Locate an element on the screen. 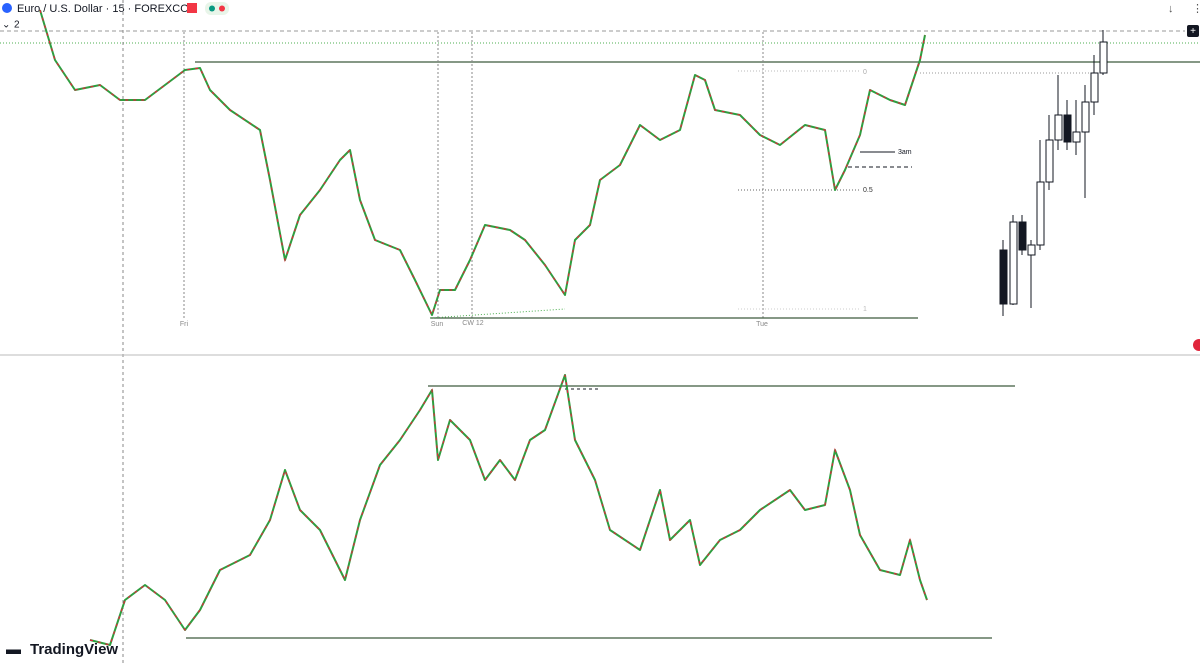 The width and height of the screenshot is (1200, 663). layout-count: 2 is located at coordinates (17, 25).